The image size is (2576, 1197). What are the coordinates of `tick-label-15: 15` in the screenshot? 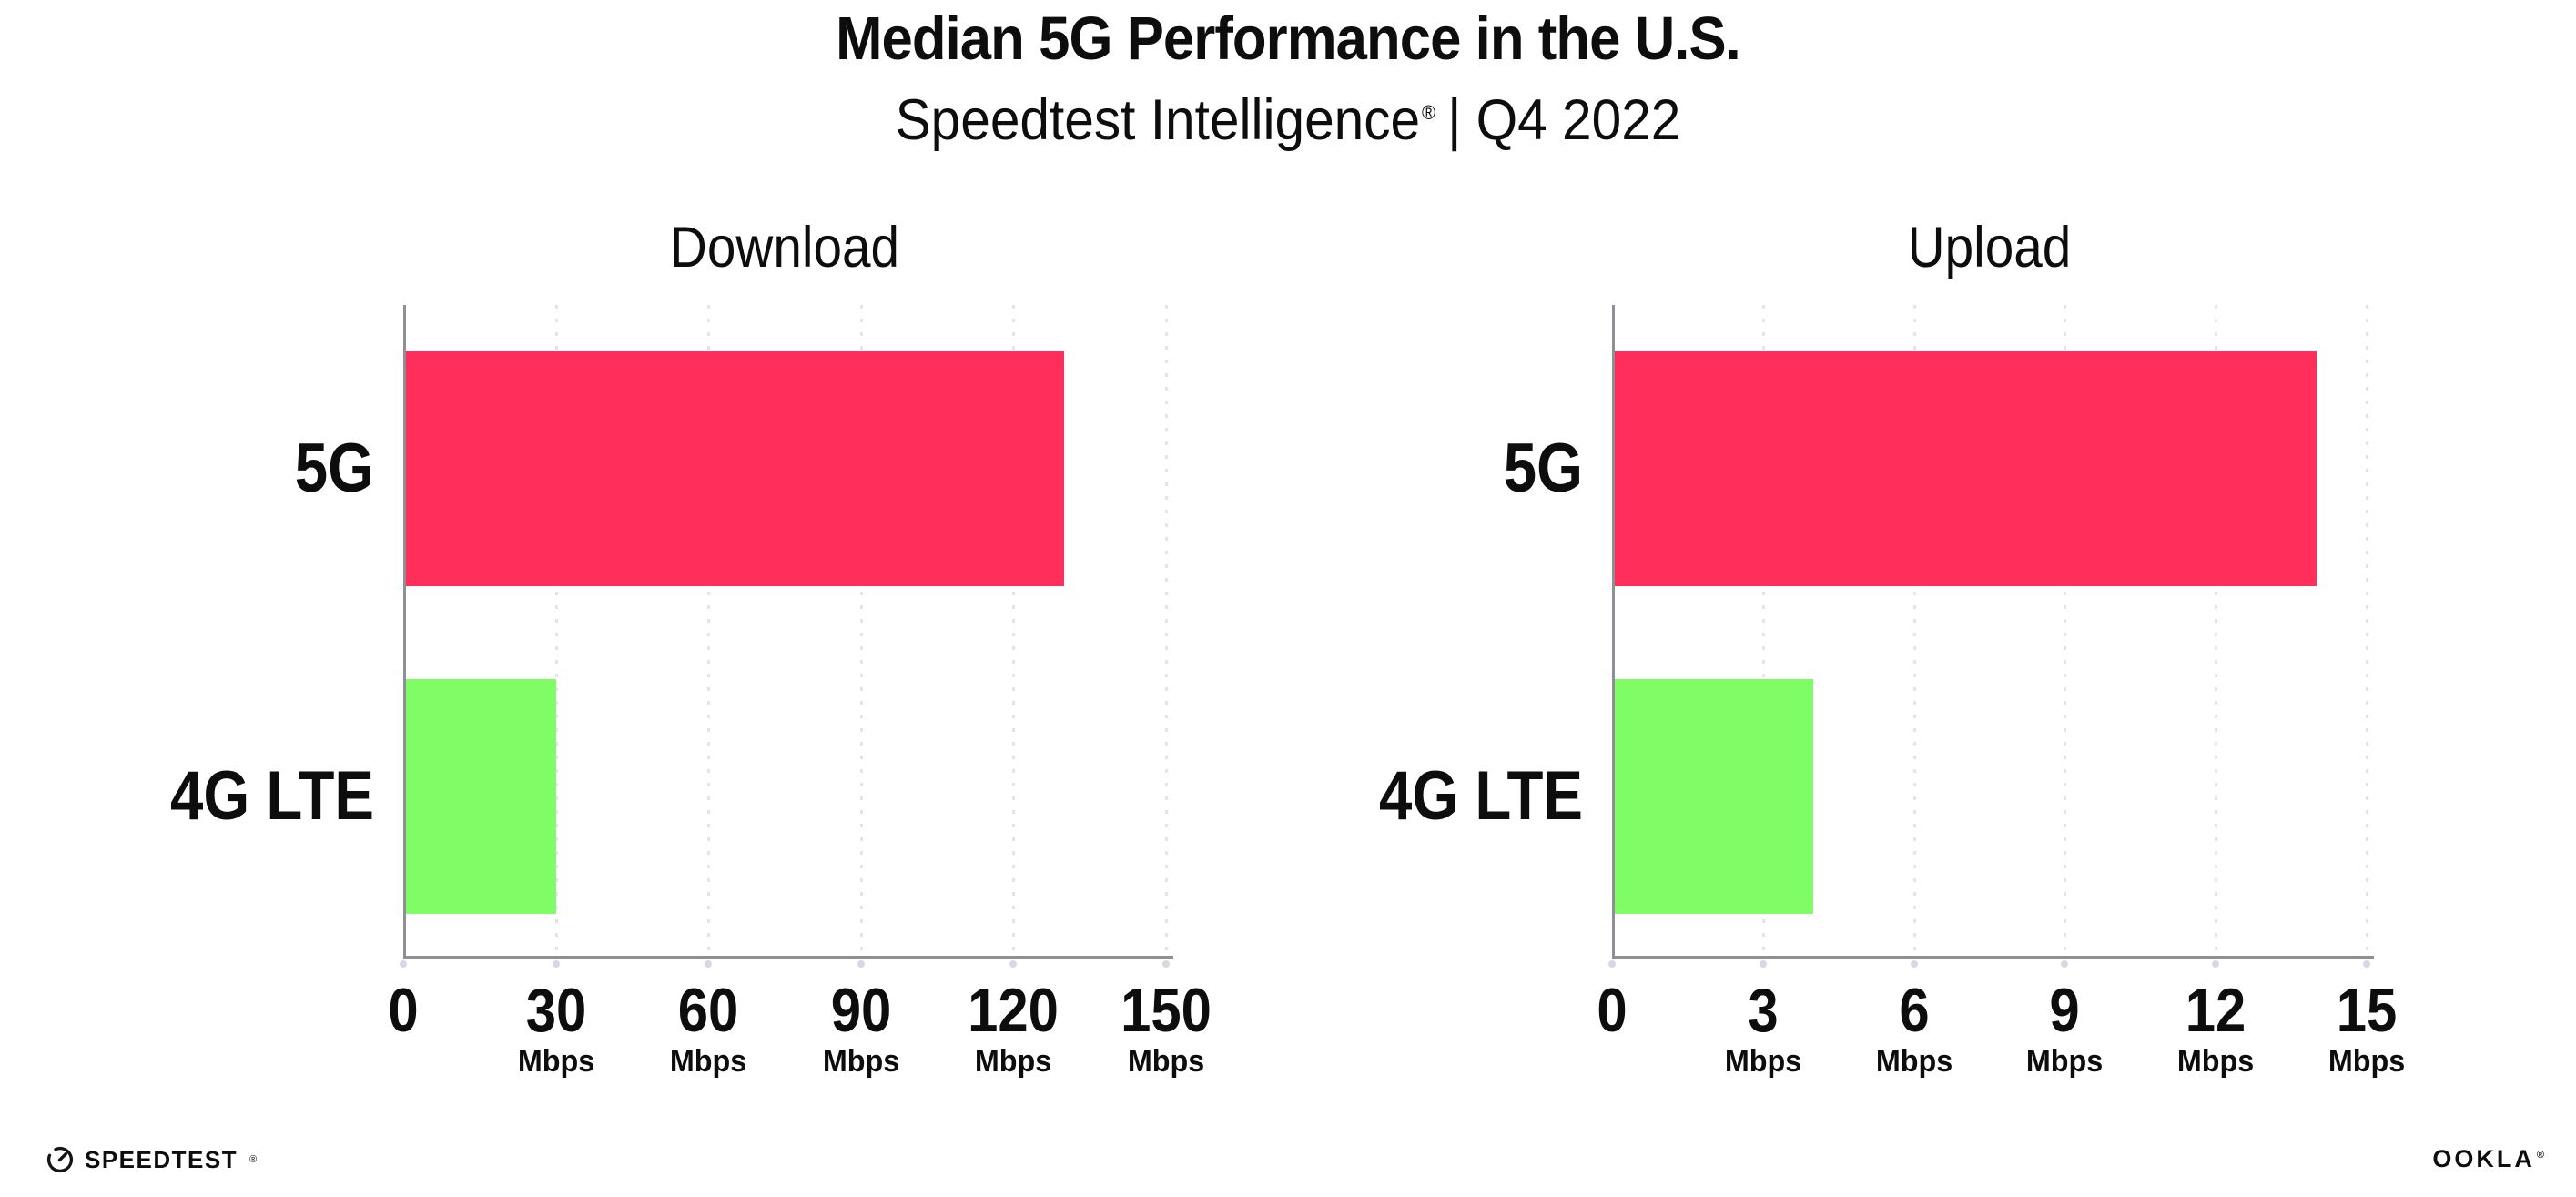 It's located at (2367, 1011).